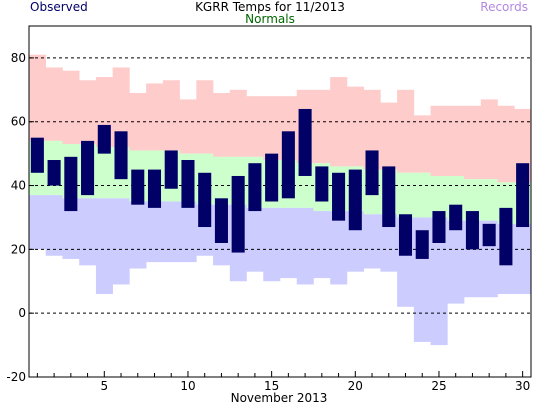 The height and width of the screenshot is (406, 540). I want to click on legend-observed: Observed, so click(59, 7).